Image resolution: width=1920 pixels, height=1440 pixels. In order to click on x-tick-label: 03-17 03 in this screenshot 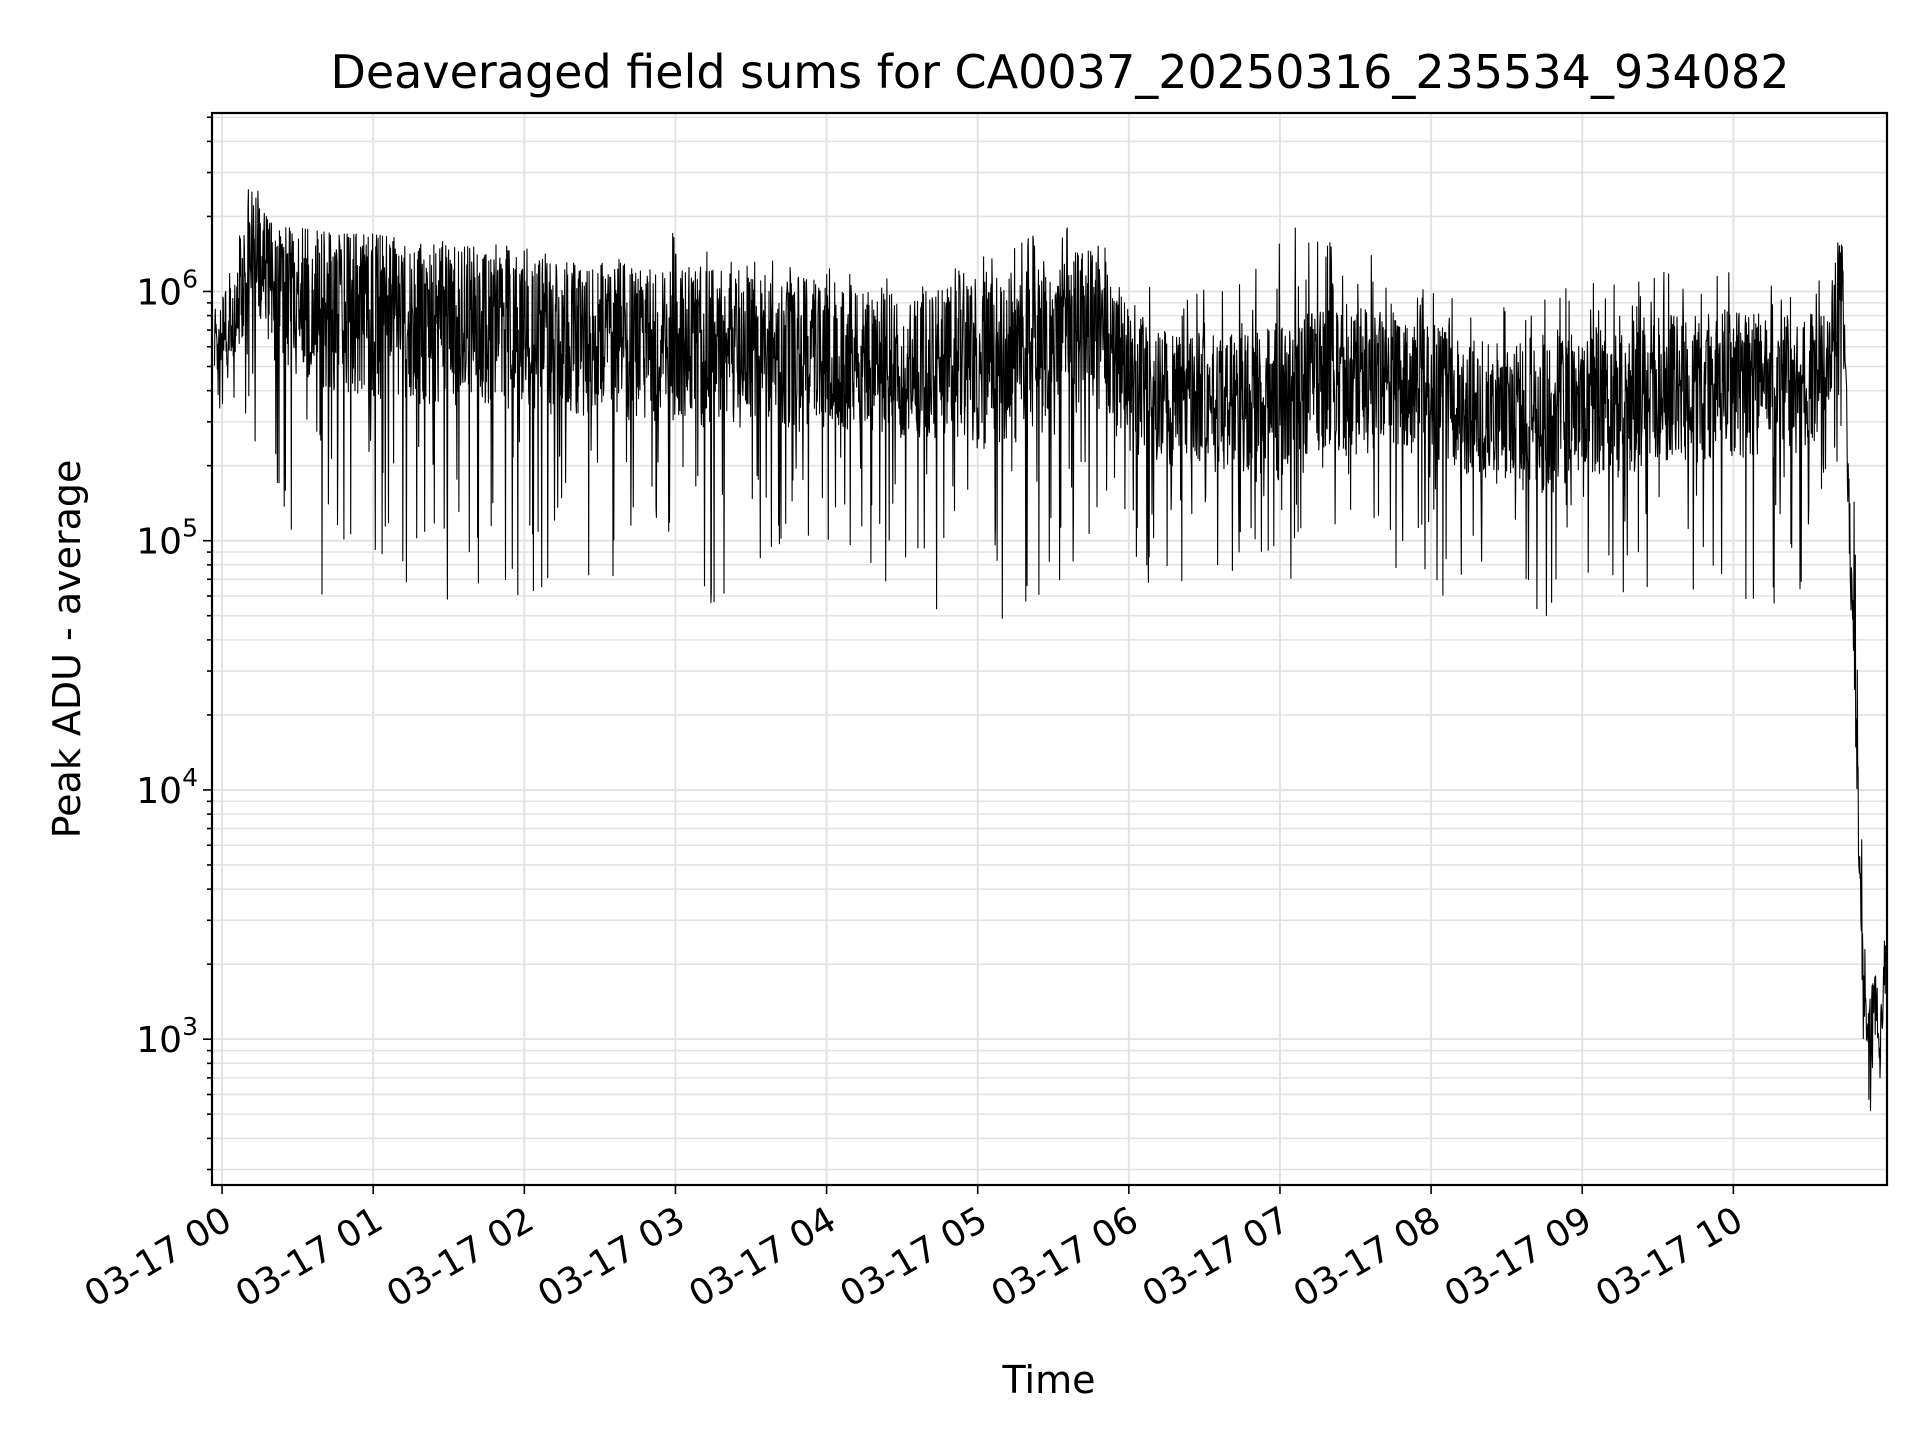, I will do `click(611, 1257)`.